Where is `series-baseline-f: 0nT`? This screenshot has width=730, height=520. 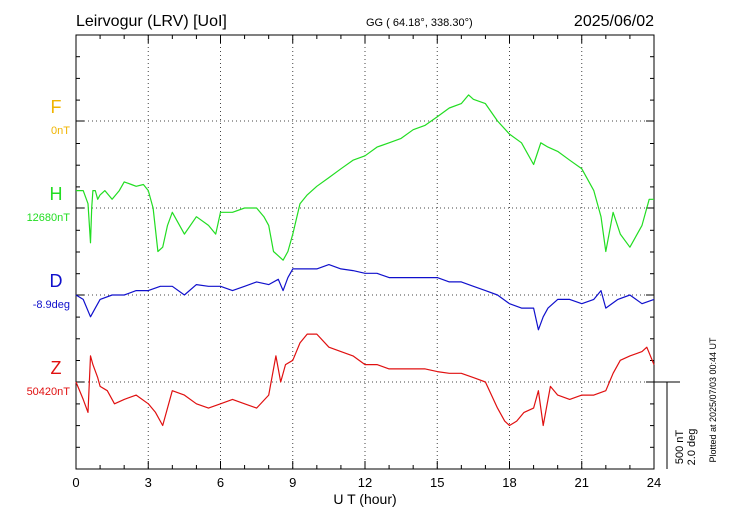 series-baseline-f: 0nT is located at coordinates (60, 131).